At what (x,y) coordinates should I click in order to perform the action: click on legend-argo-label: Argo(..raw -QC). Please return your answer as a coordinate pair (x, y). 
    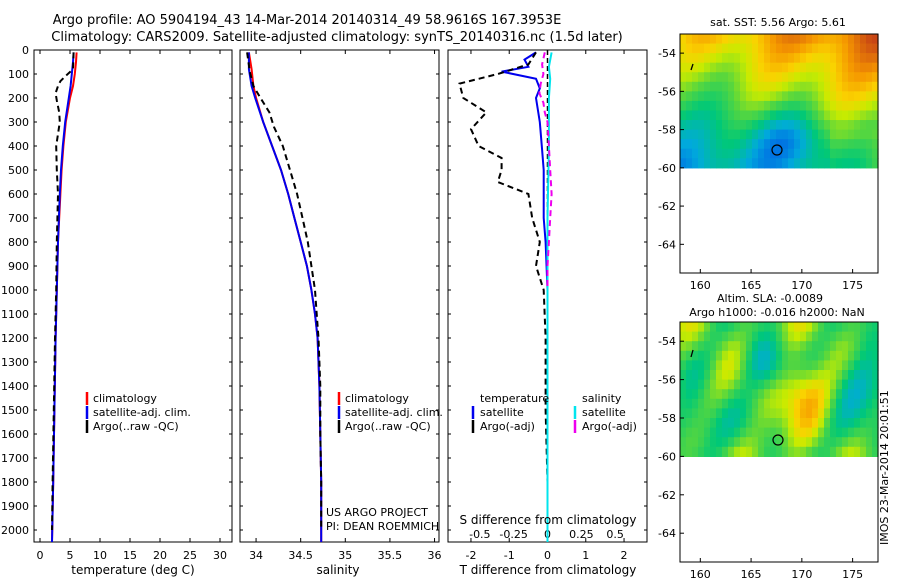
    Looking at the image, I should click on (136, 426).